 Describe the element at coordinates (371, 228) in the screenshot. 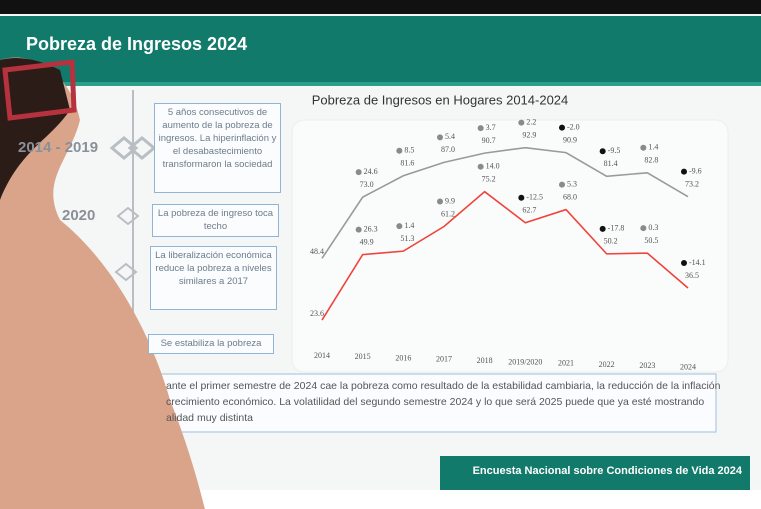

I see `change-label: 26.3` at that location.